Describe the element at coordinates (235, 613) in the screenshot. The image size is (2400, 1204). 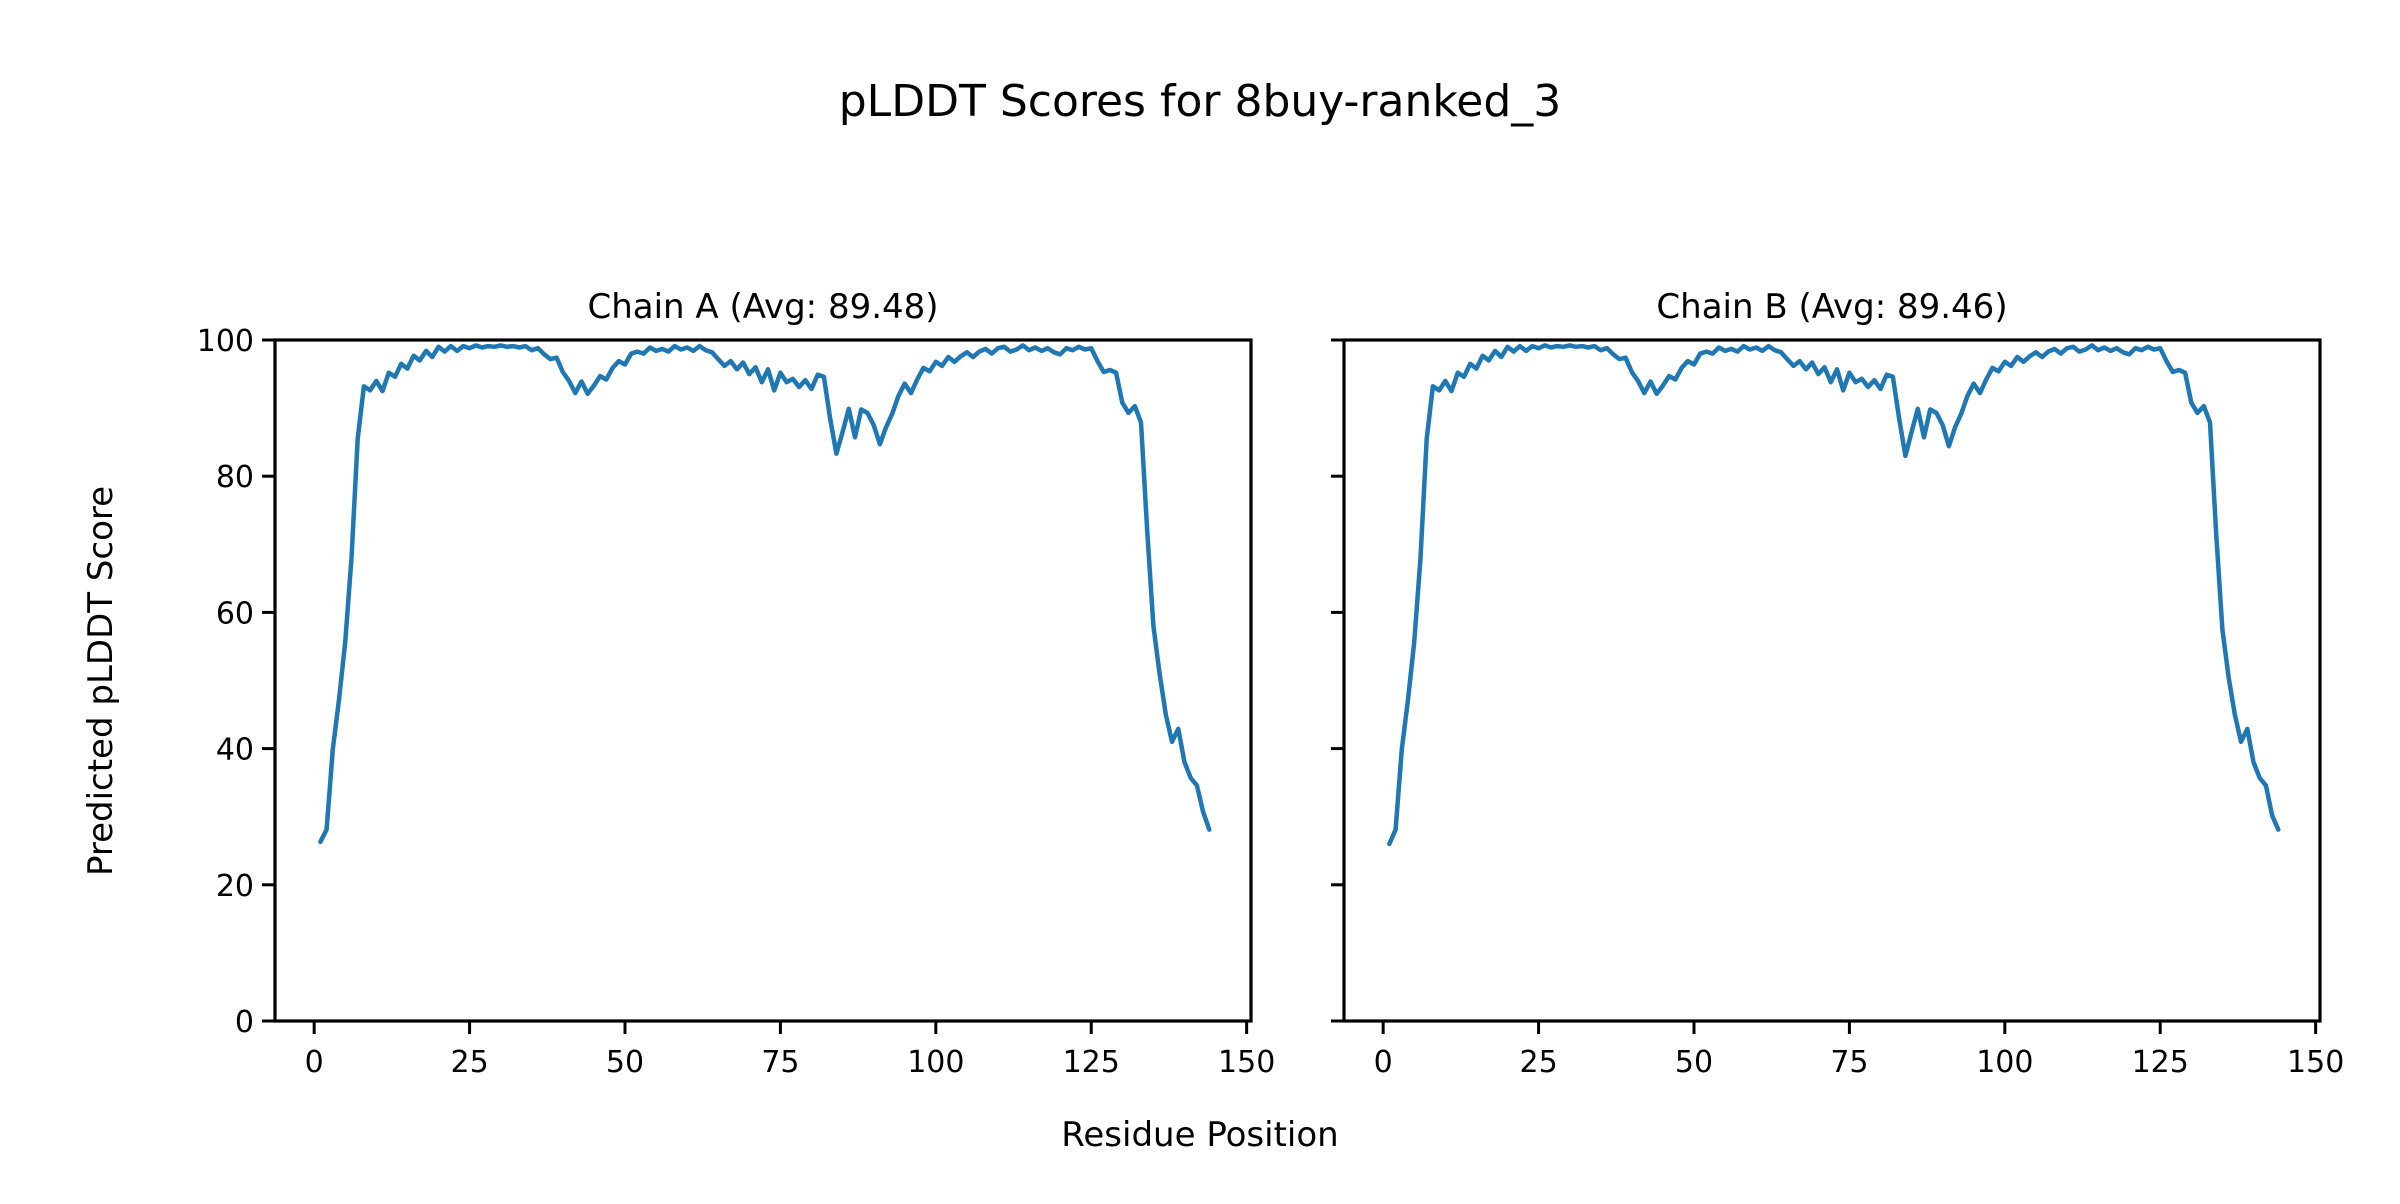
I see `y-tick-label: 60` at that location.